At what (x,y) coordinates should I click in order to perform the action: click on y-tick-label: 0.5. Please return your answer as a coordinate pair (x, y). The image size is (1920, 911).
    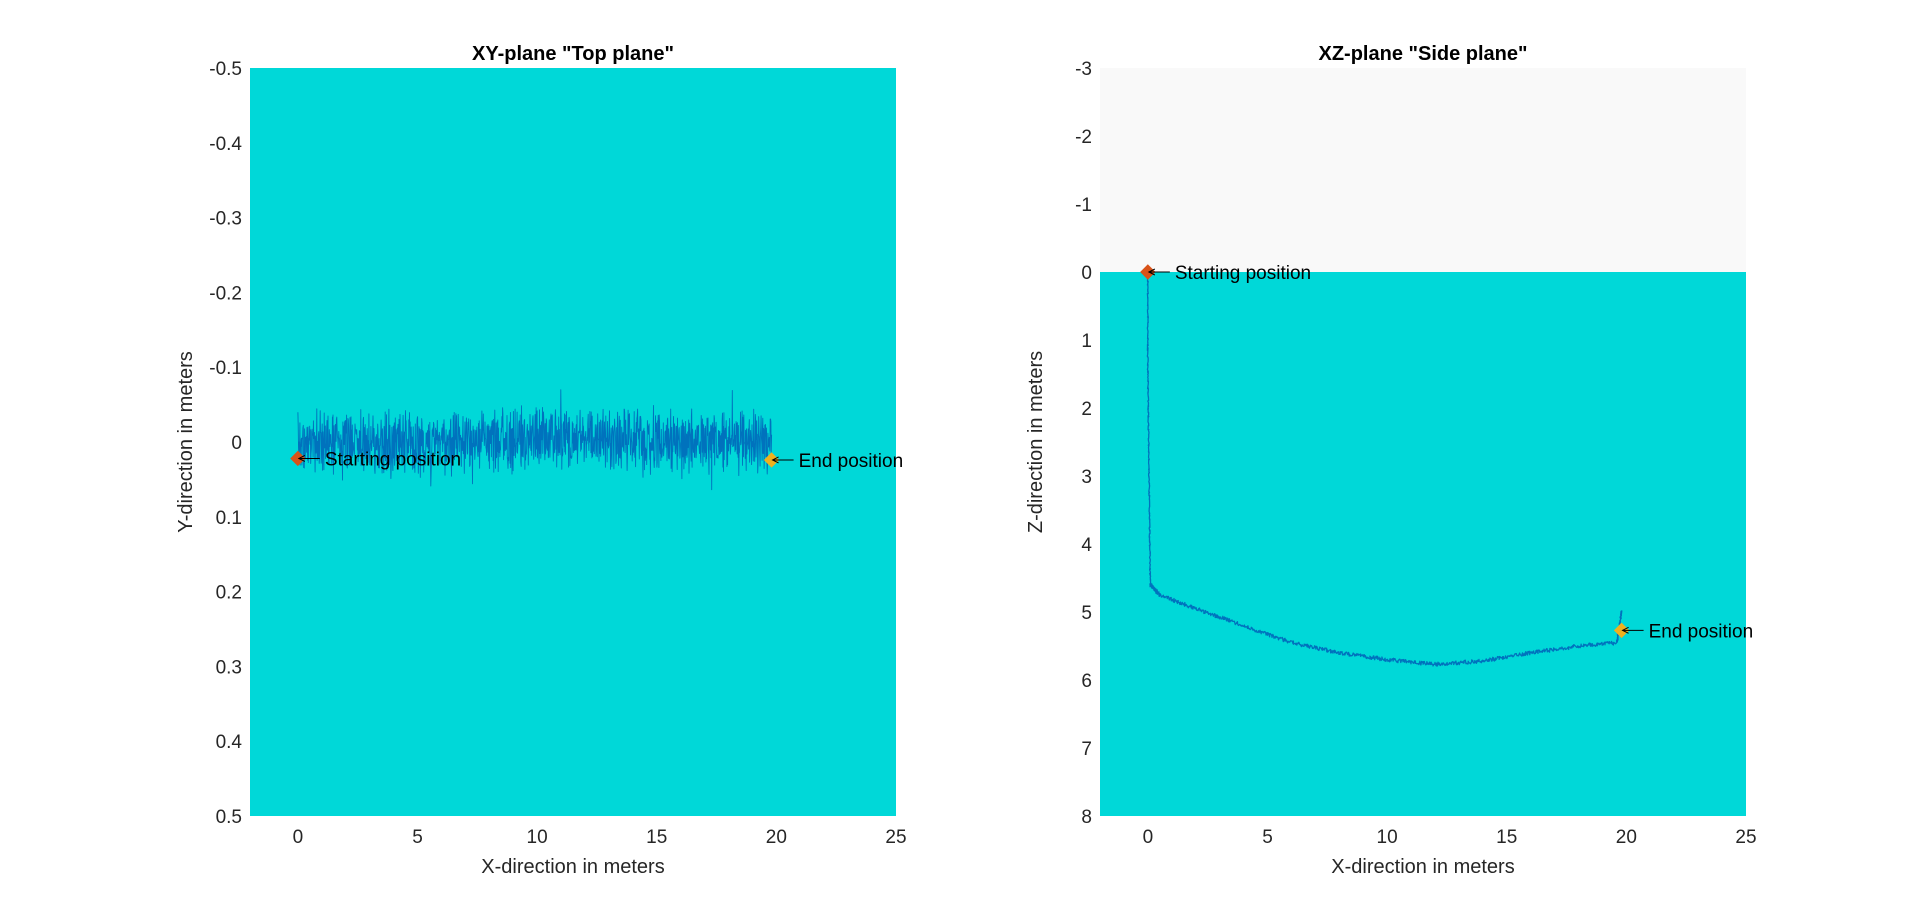
    Looking at the image, I should click on (229, 817).